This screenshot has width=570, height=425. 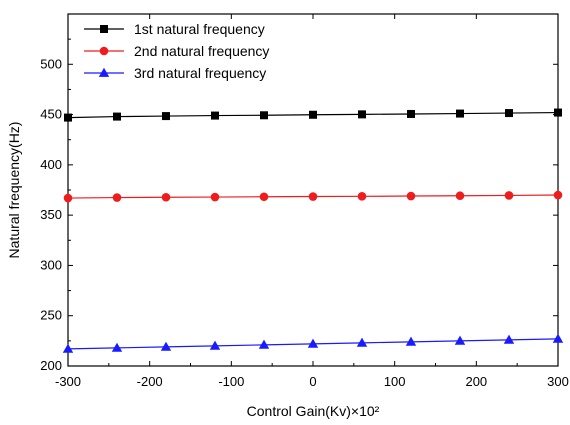 What do you see at coordinates (51, 114) in the screenshot?
I see `y-tick-label: 450` at bounding box center [51, 114].